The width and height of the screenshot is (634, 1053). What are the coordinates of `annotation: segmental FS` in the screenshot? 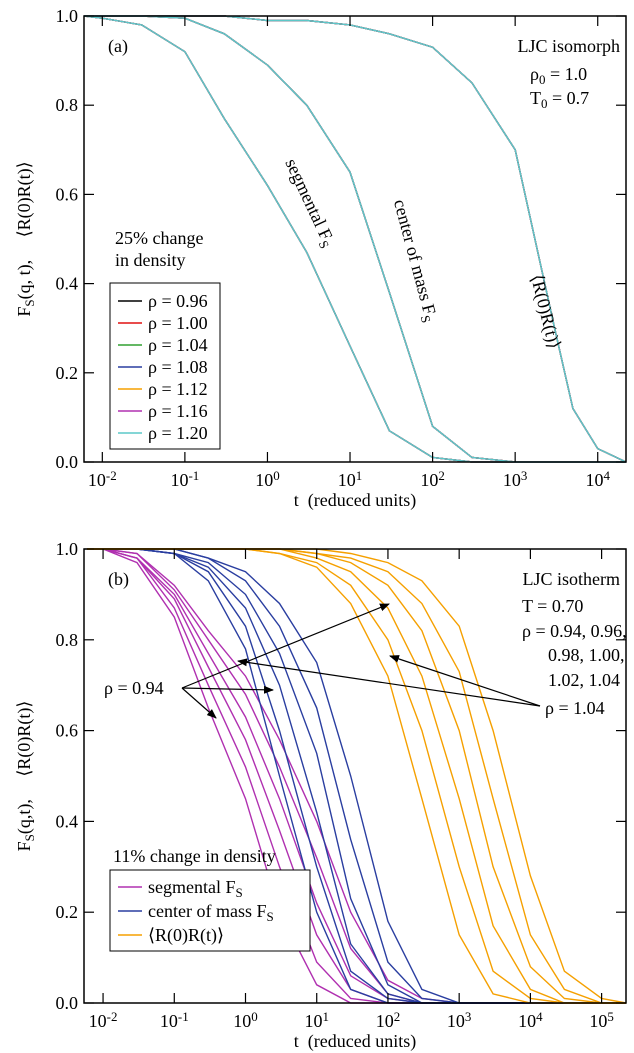 It's located at (309, 202).